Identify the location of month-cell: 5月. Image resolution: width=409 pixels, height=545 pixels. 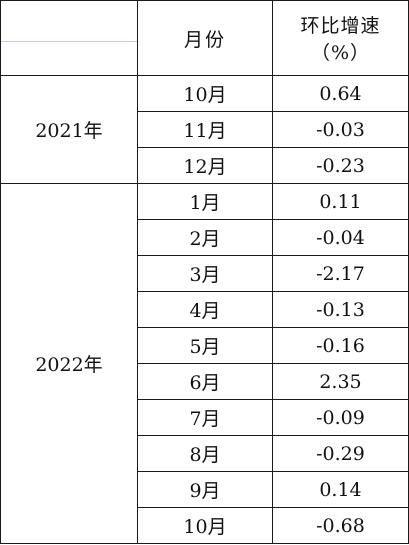
(205, 345).